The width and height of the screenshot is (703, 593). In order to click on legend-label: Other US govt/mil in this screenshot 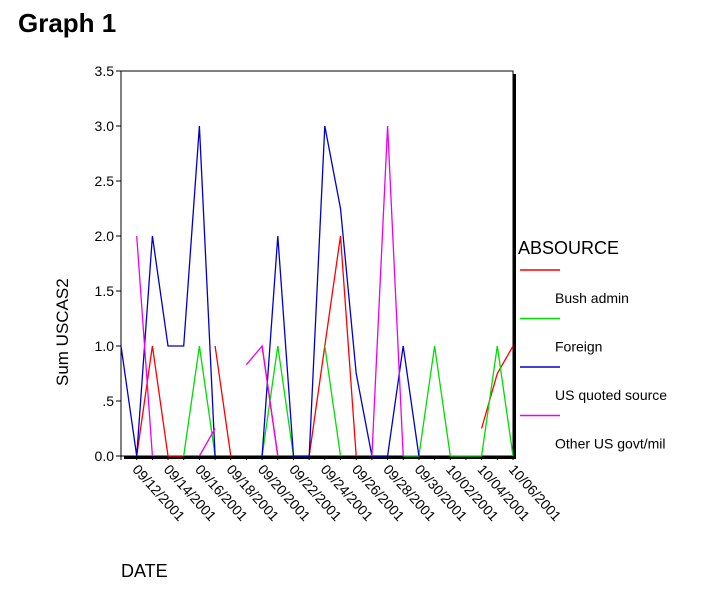, I will do `click(610, 444)`.